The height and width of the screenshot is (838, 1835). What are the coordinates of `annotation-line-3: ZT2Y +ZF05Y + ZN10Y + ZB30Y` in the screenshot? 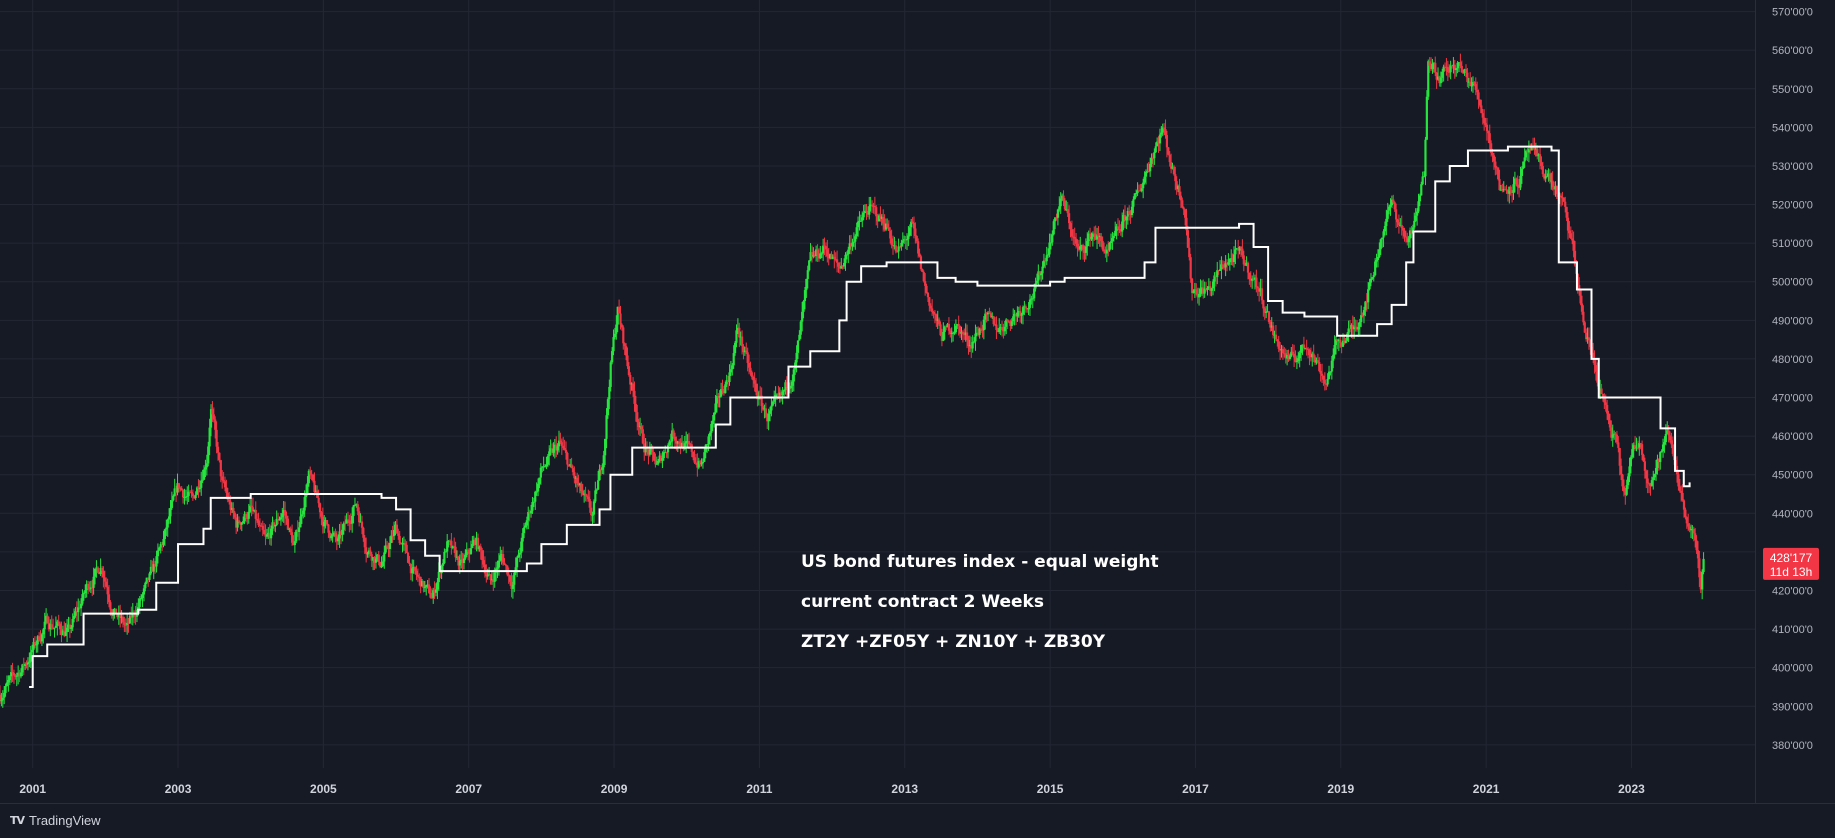 It's located at (953, 642).